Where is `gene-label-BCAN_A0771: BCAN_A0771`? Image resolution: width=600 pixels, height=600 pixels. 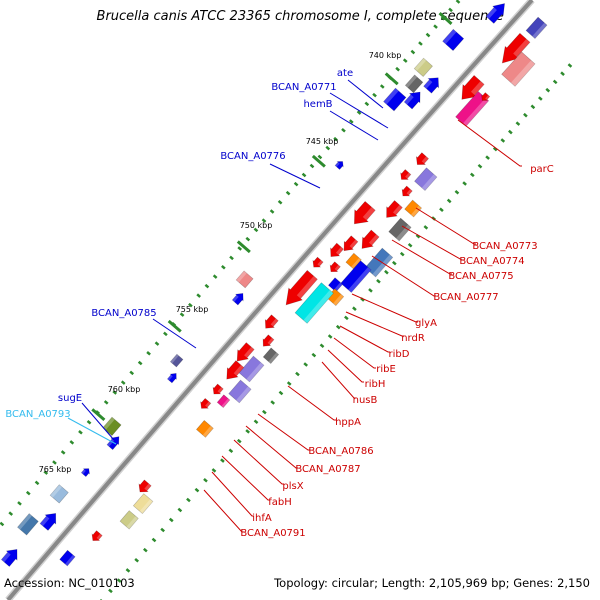
gene-label-BCAN_A0771: BCAN_A0771 is located at coordinates (303, 87).